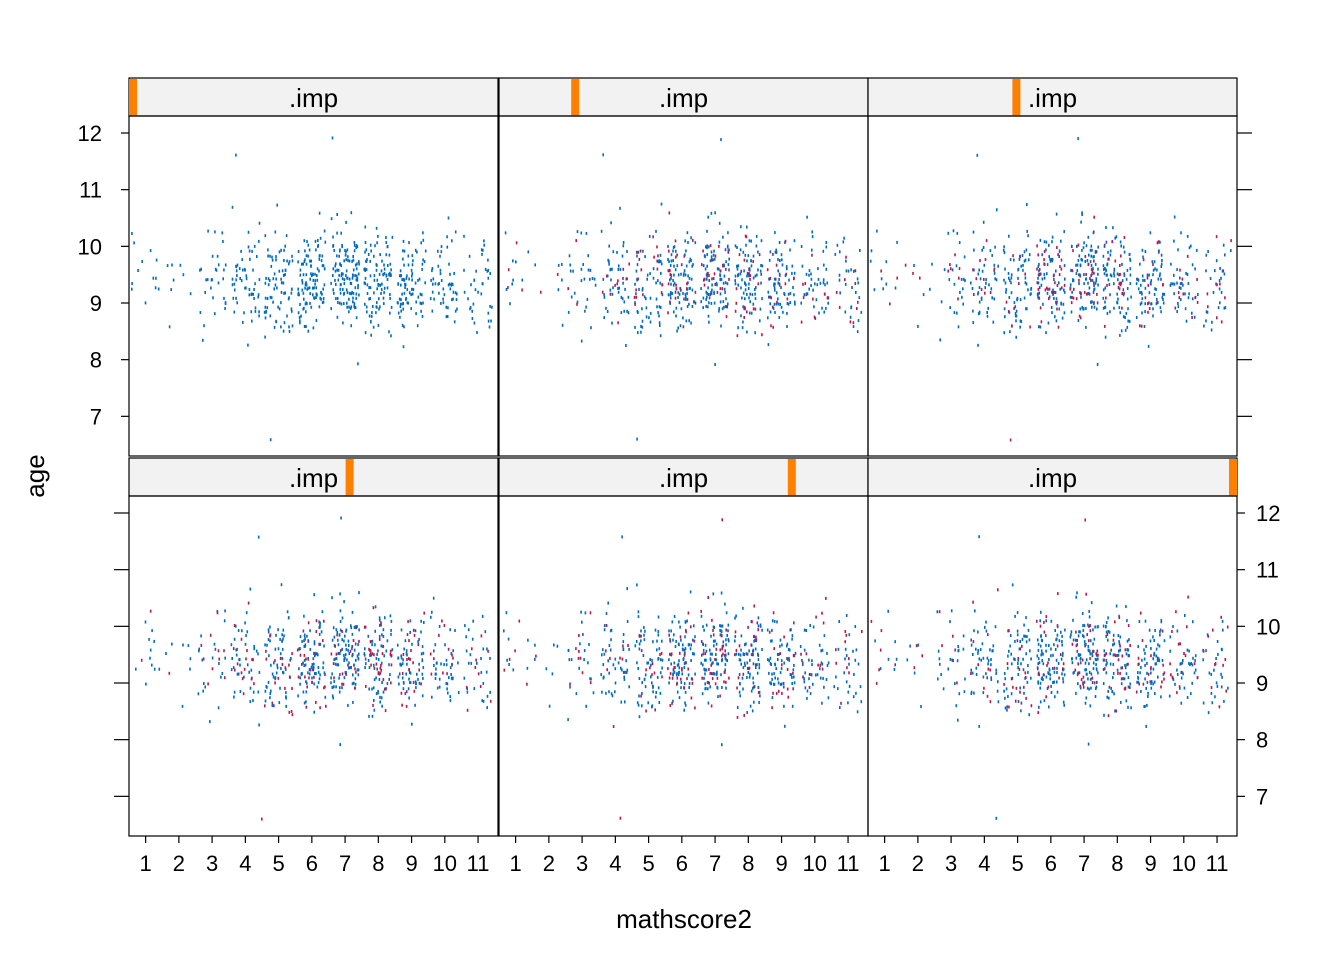 The height and width of the screenshot is (960, 1344). Describe the element at coordinates (313, 668) in the screenshot. I see `point-group` at that location.